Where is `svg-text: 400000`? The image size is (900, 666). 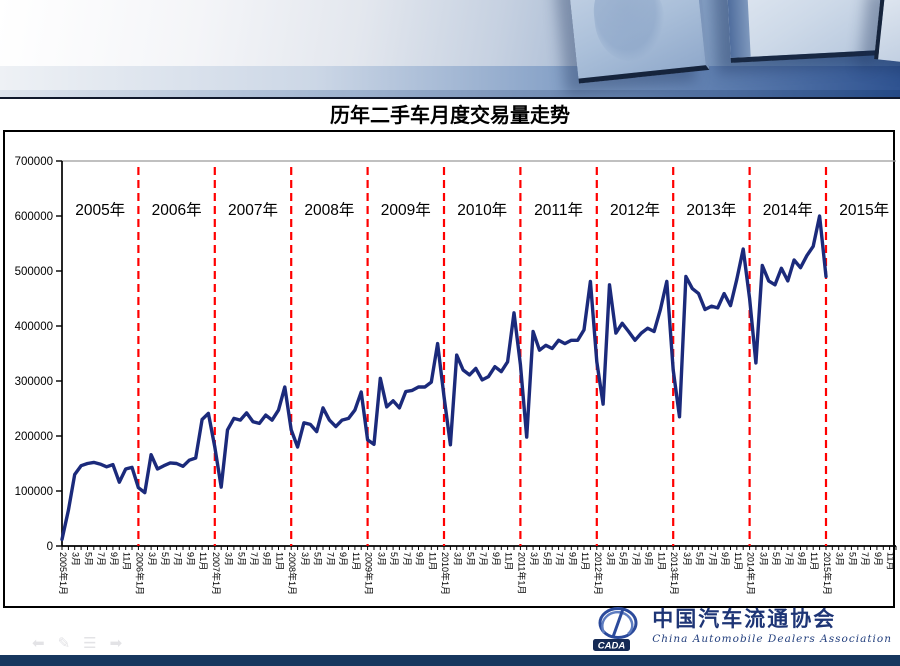 svg-text: 400000 is located at coordinates (34, 327).